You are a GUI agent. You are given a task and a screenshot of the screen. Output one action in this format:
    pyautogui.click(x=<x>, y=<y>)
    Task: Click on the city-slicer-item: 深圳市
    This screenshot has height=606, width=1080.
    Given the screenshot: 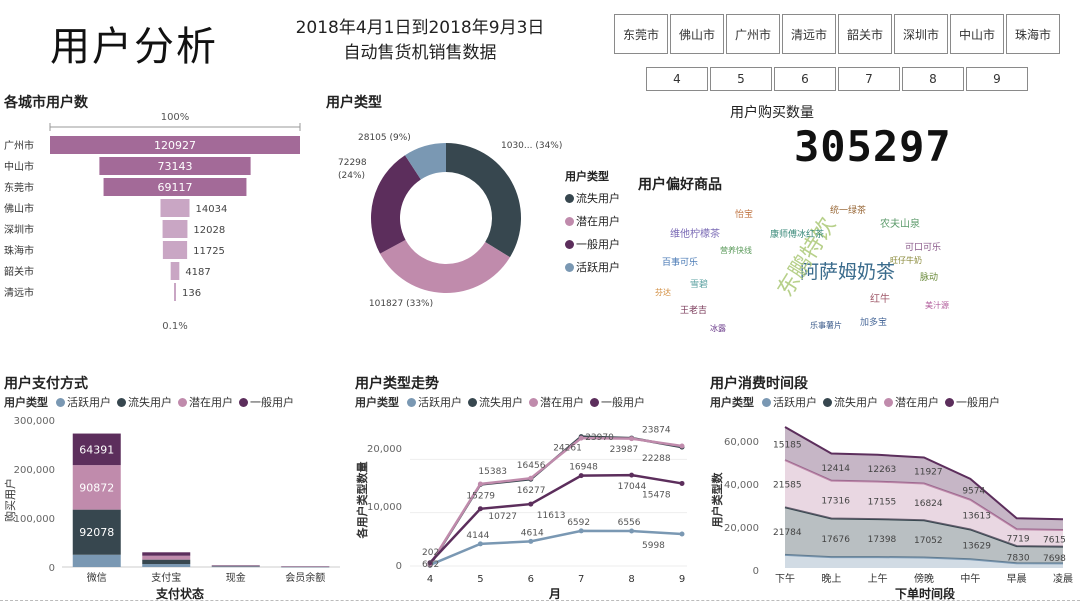 What is the action you would take?
    pyautogui.click(x=921, y=34)
    